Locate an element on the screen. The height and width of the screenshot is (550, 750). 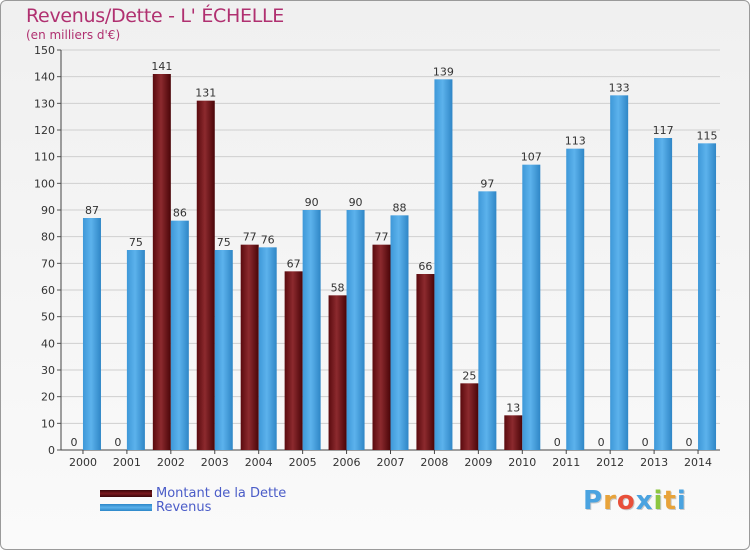
proxiti-logo: Proxiti is located at coordinates (635, 501).